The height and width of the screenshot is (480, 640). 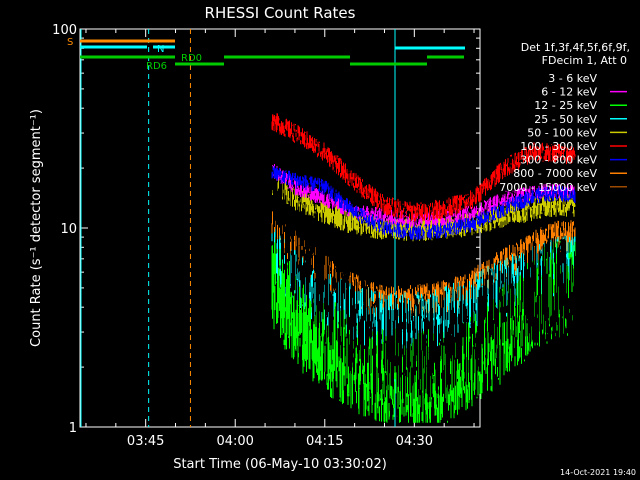 I want to click on legend-label: 12 - 25 keV, so click(x=565, y=105).